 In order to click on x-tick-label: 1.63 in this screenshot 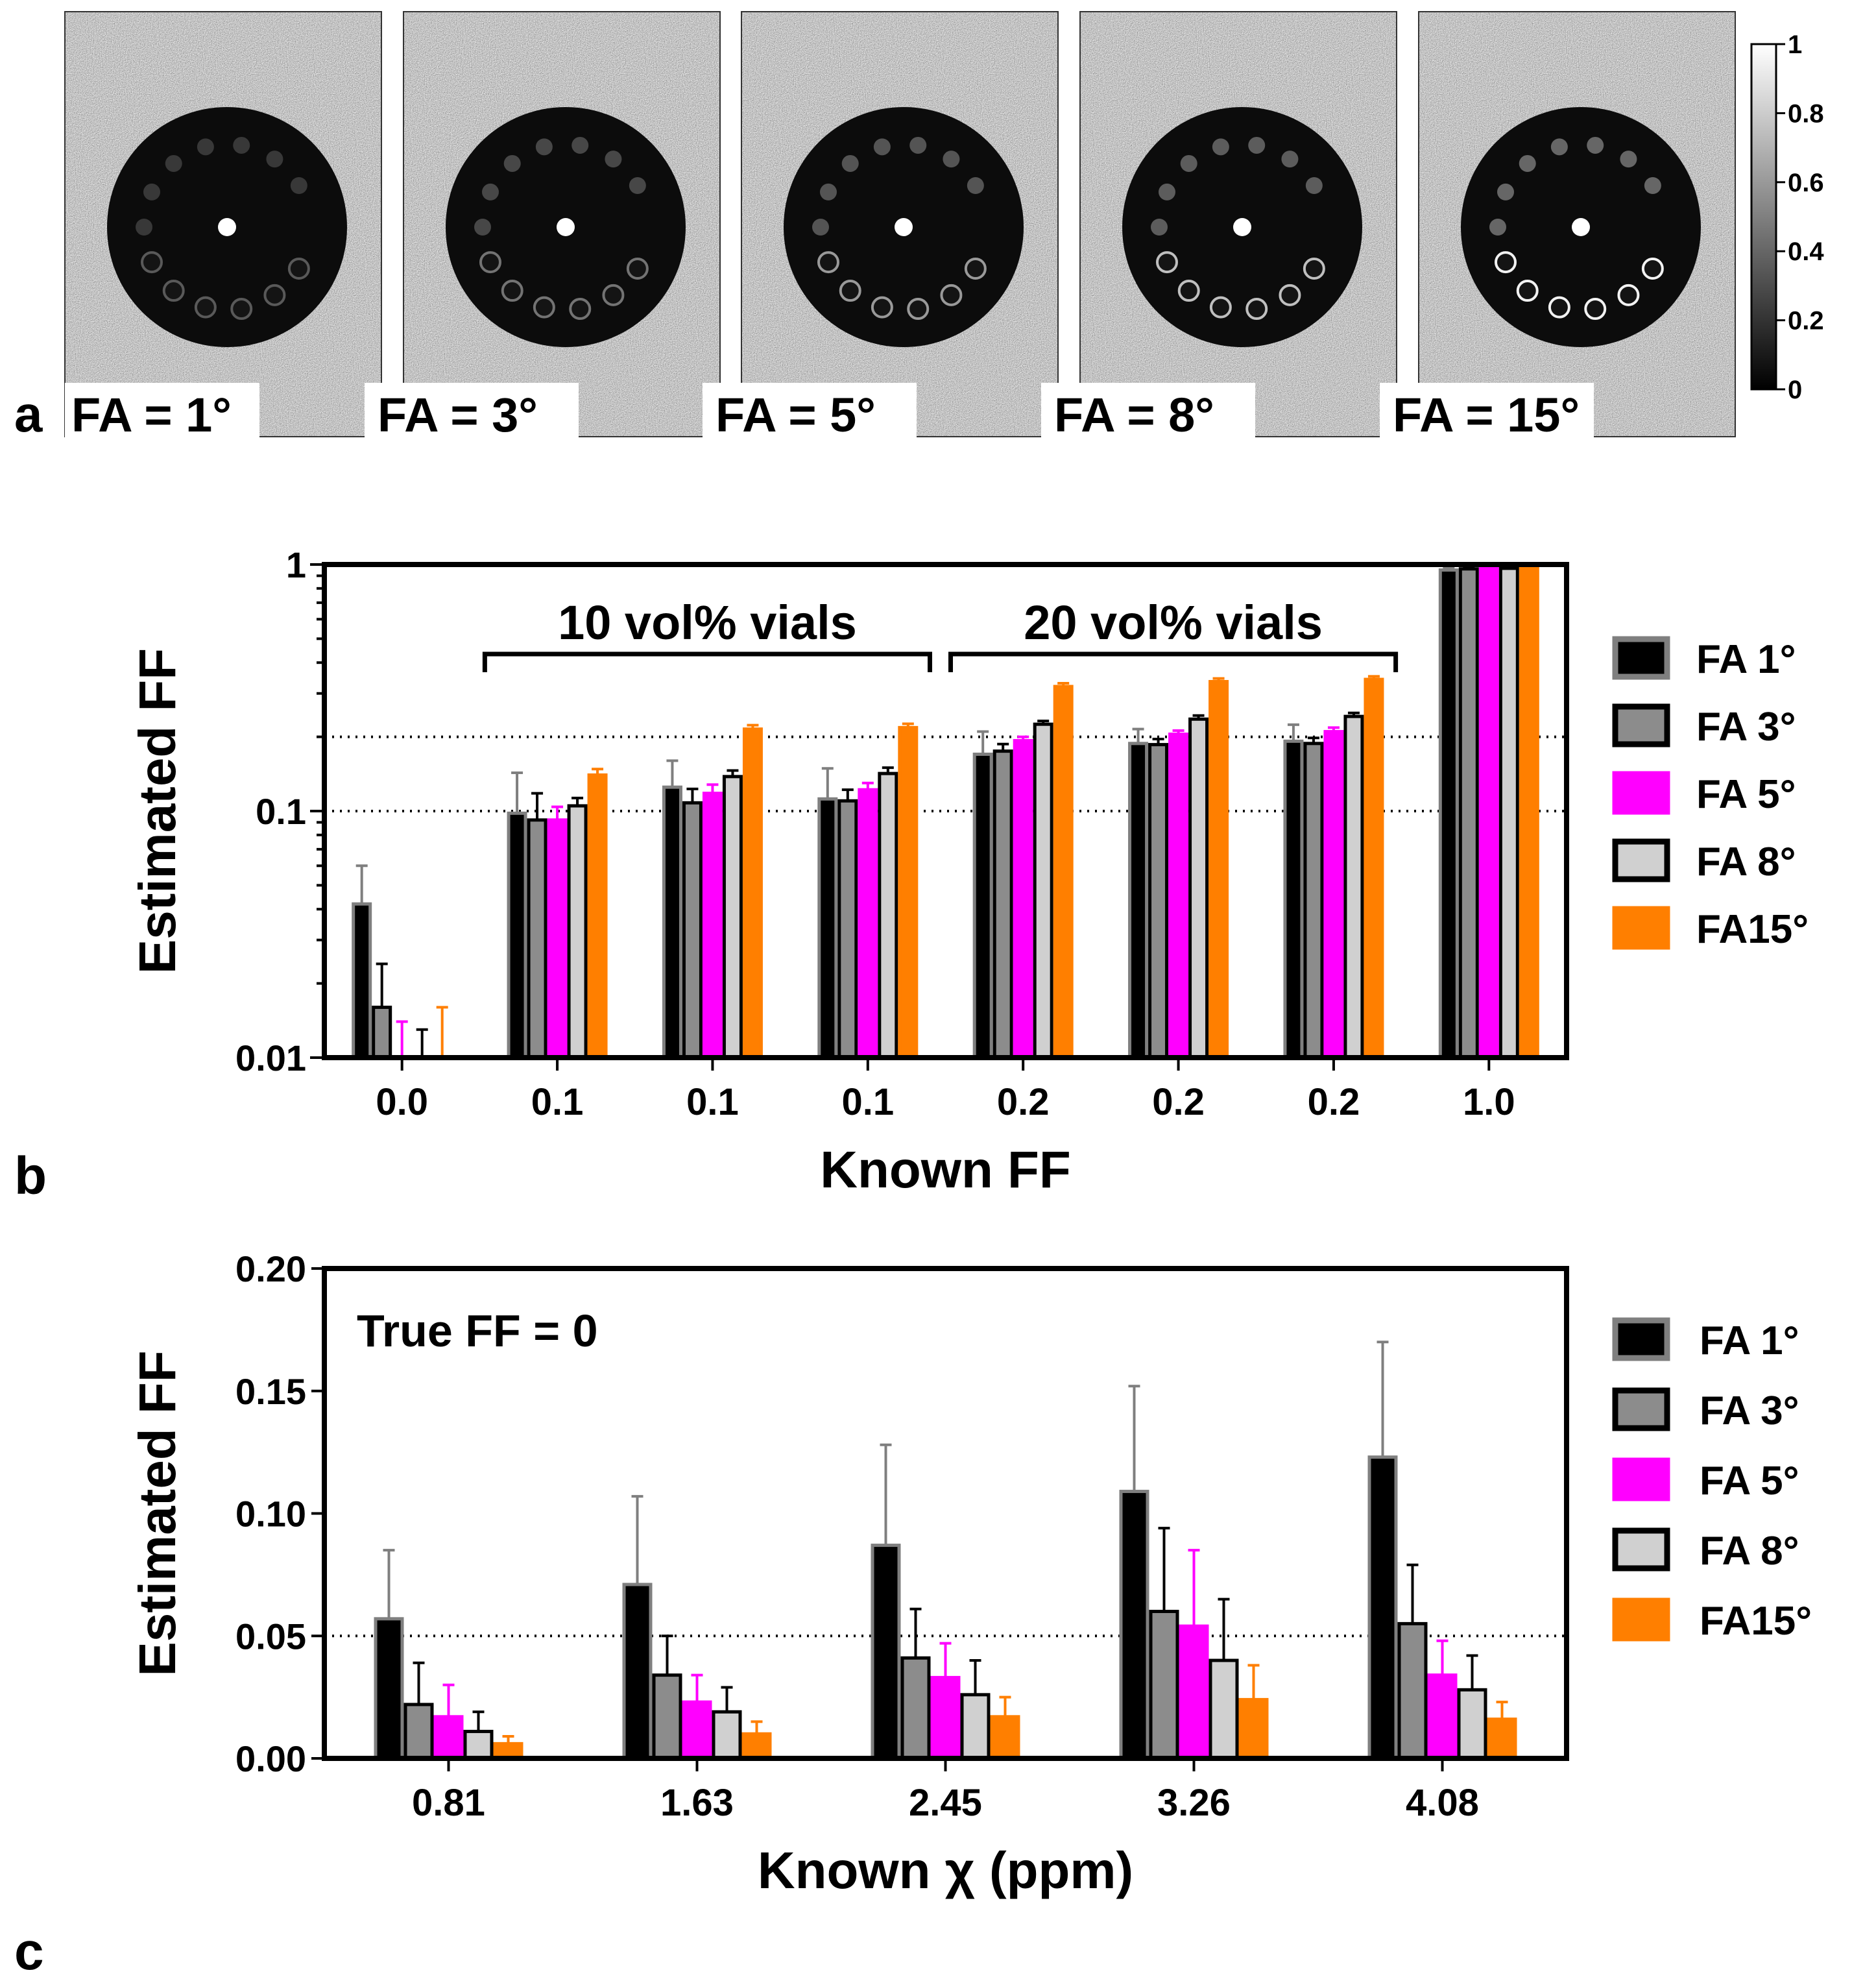, I will do `click(697, 1803)`.